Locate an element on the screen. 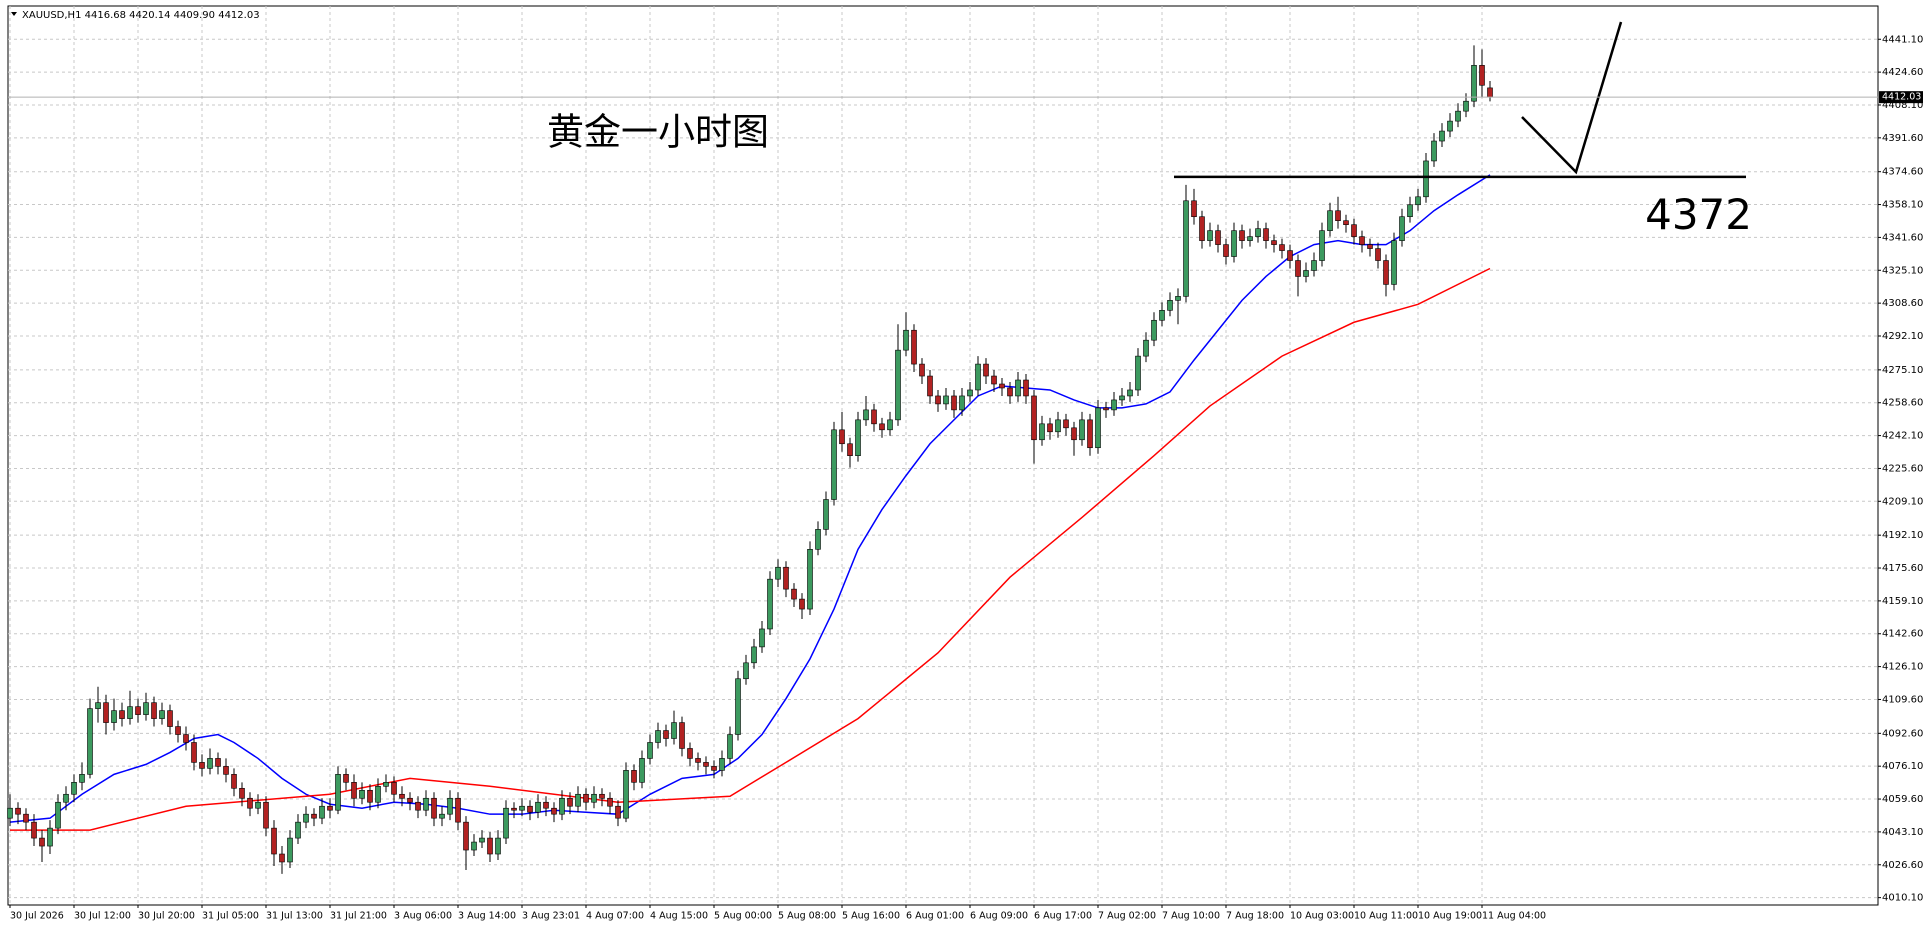  y-tick-label: 4391.60 is located at coordinates (1902, 138).